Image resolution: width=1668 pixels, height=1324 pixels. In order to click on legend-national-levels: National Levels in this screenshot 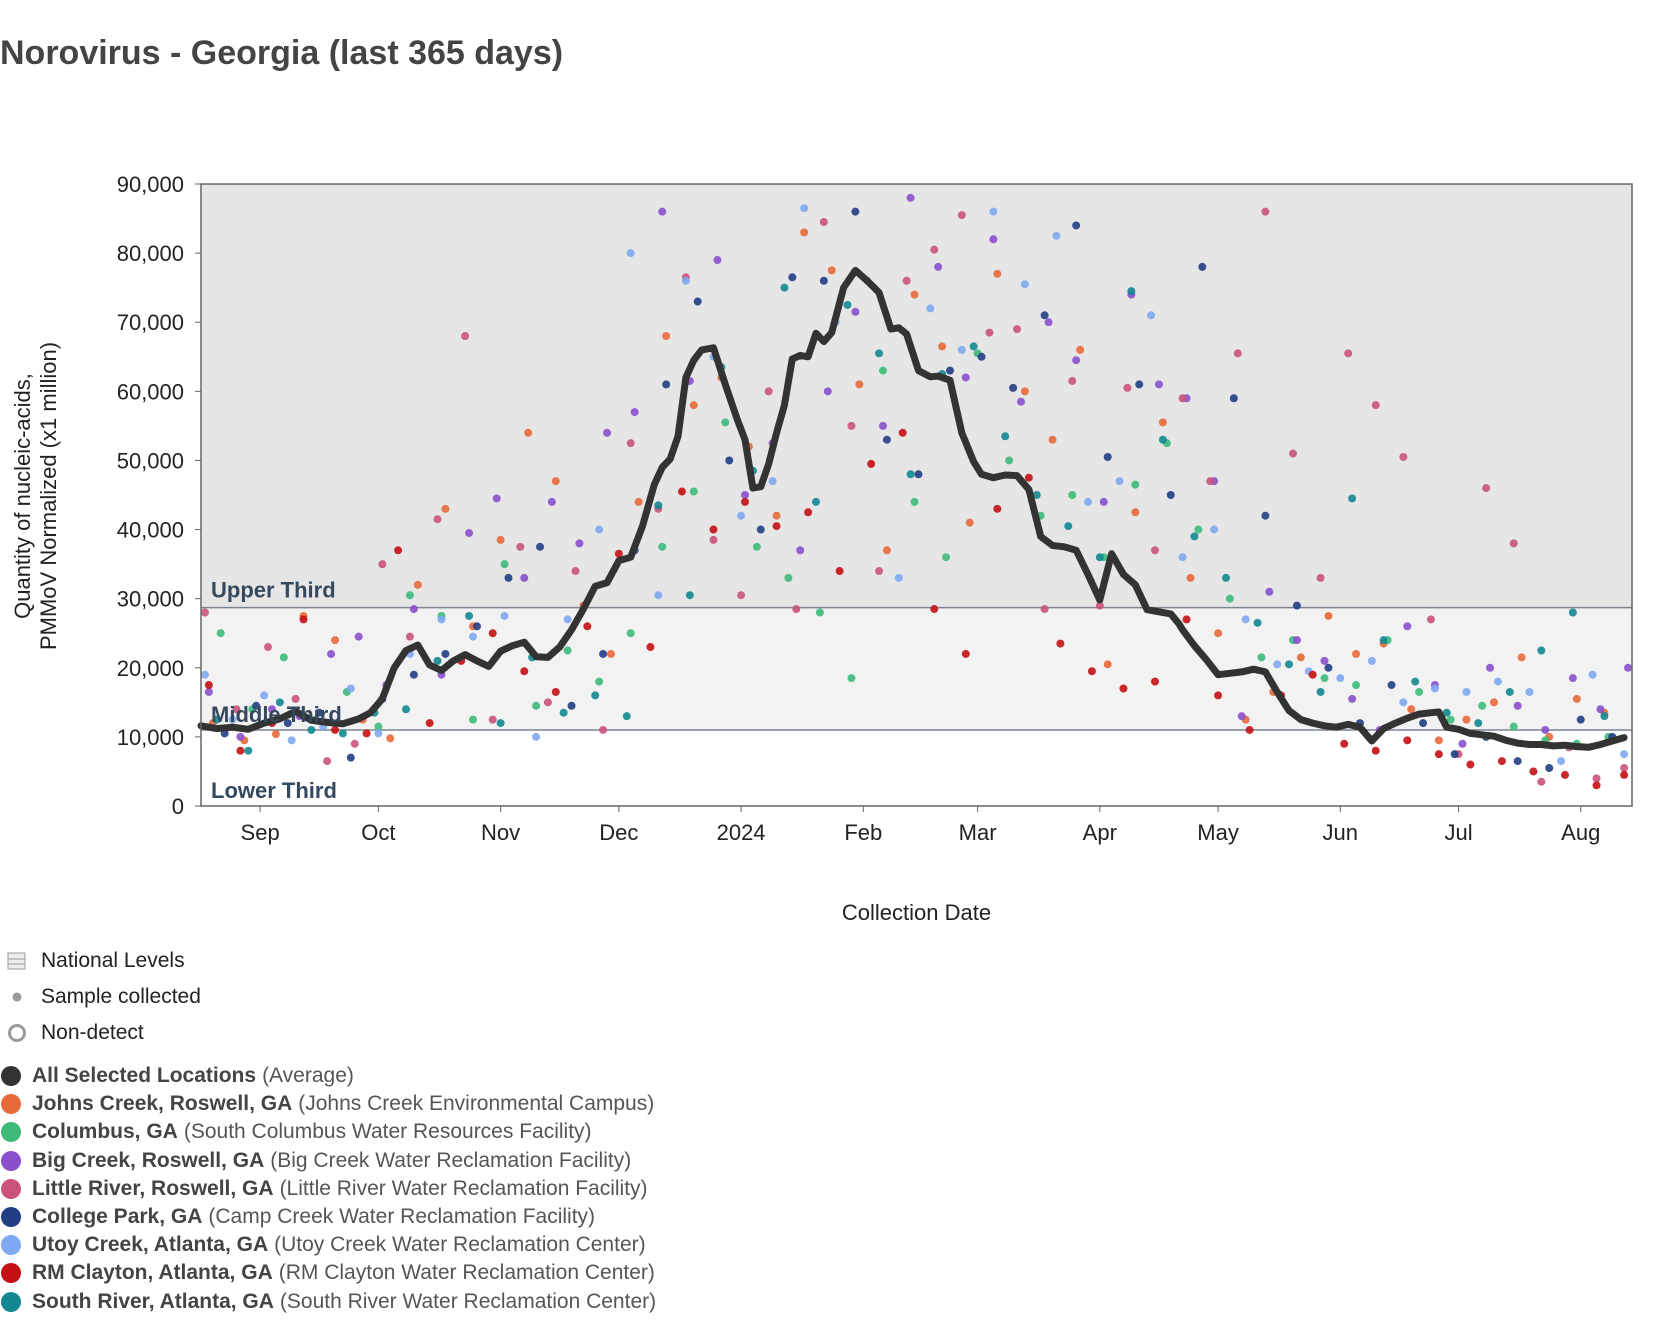, I will do `click(95, 961)`.